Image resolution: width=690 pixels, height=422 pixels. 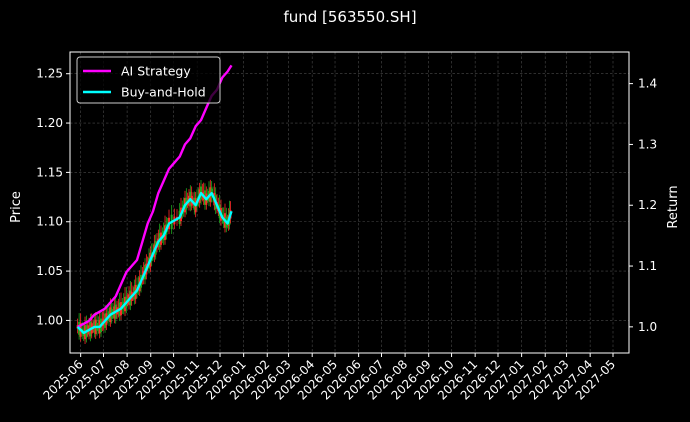 What do you see at coordinates (349, 17) in the screenshot?
I see `chart-title: fund [563550.SH]` at bounding box center [349, 17].